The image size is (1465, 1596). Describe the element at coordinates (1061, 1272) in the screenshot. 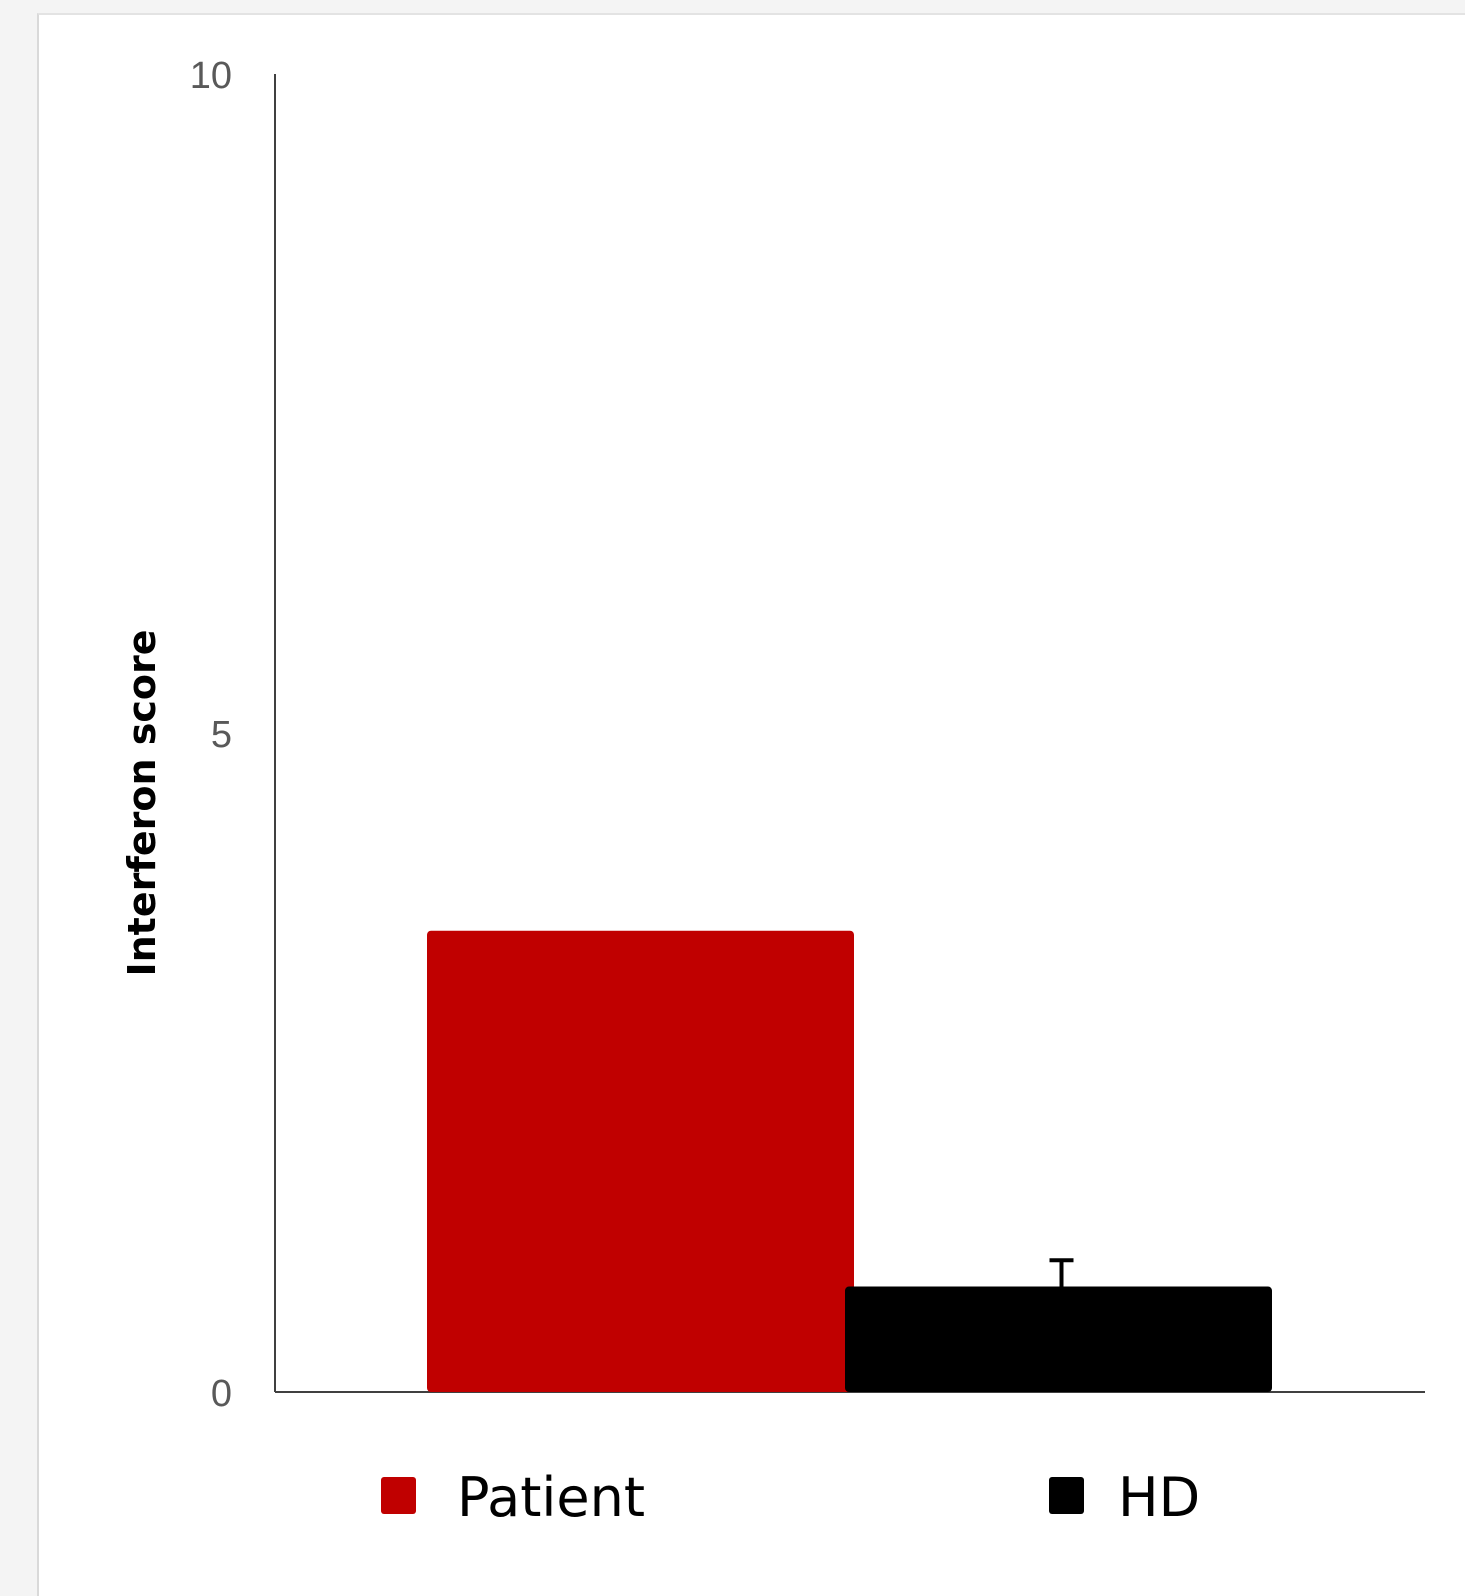

I see `error-bars` at that location.